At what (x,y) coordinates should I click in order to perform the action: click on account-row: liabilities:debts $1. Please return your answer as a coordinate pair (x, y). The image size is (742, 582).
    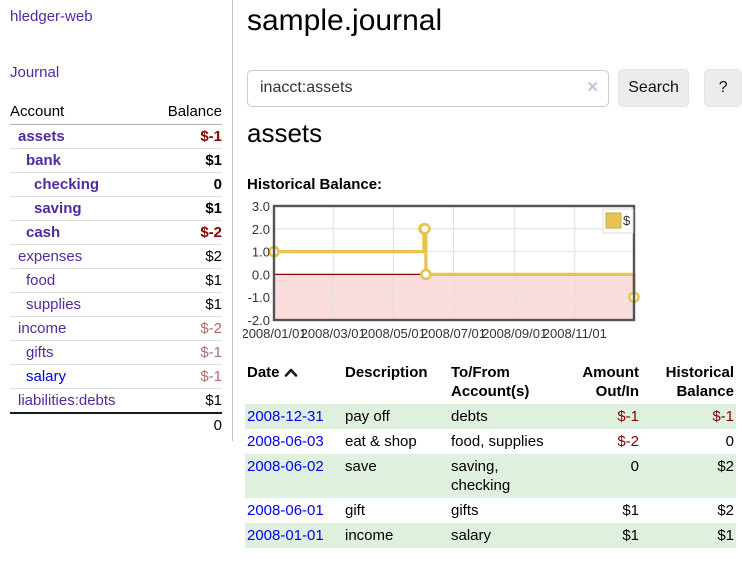
    Looking at the image, I should click on (116, 400).